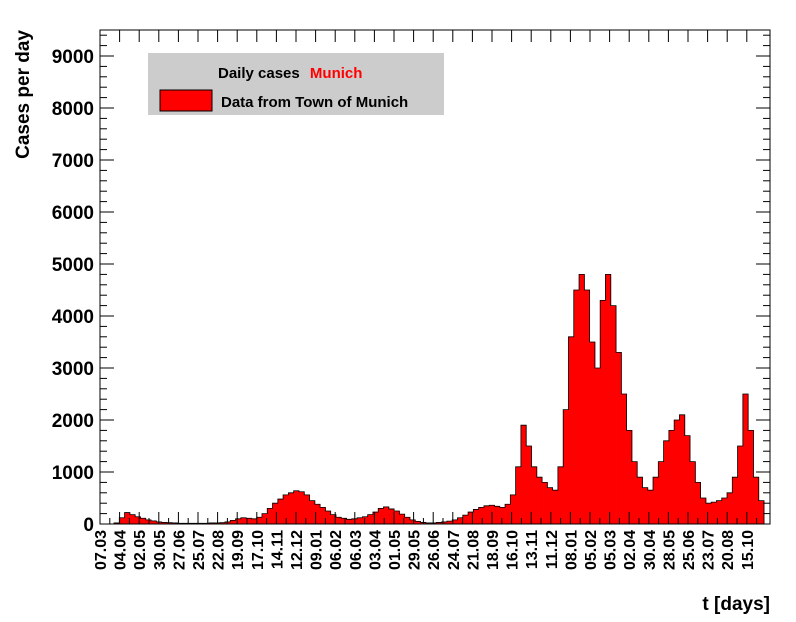 The width and height of the screenshot is (796, 622). What do you see at coordinates (356, 550) in the screenshot?
I see `x-tick-label: 06.03` at bounding box center [356, 550].